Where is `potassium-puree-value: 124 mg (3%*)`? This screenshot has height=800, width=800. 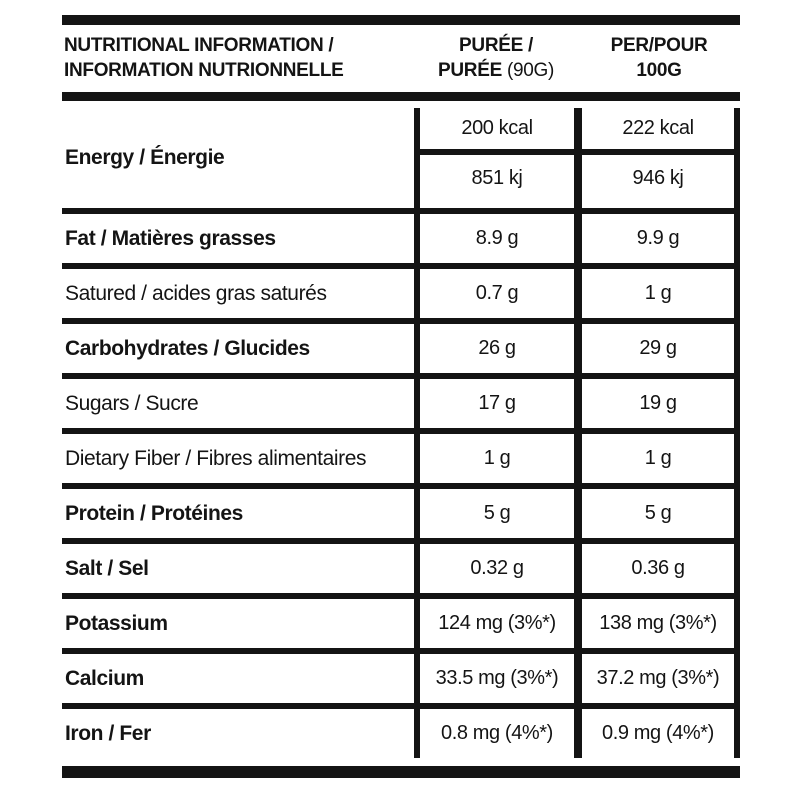
potassium-puree-value: 124 mg (3%*) is located at coordinates (496, 624).